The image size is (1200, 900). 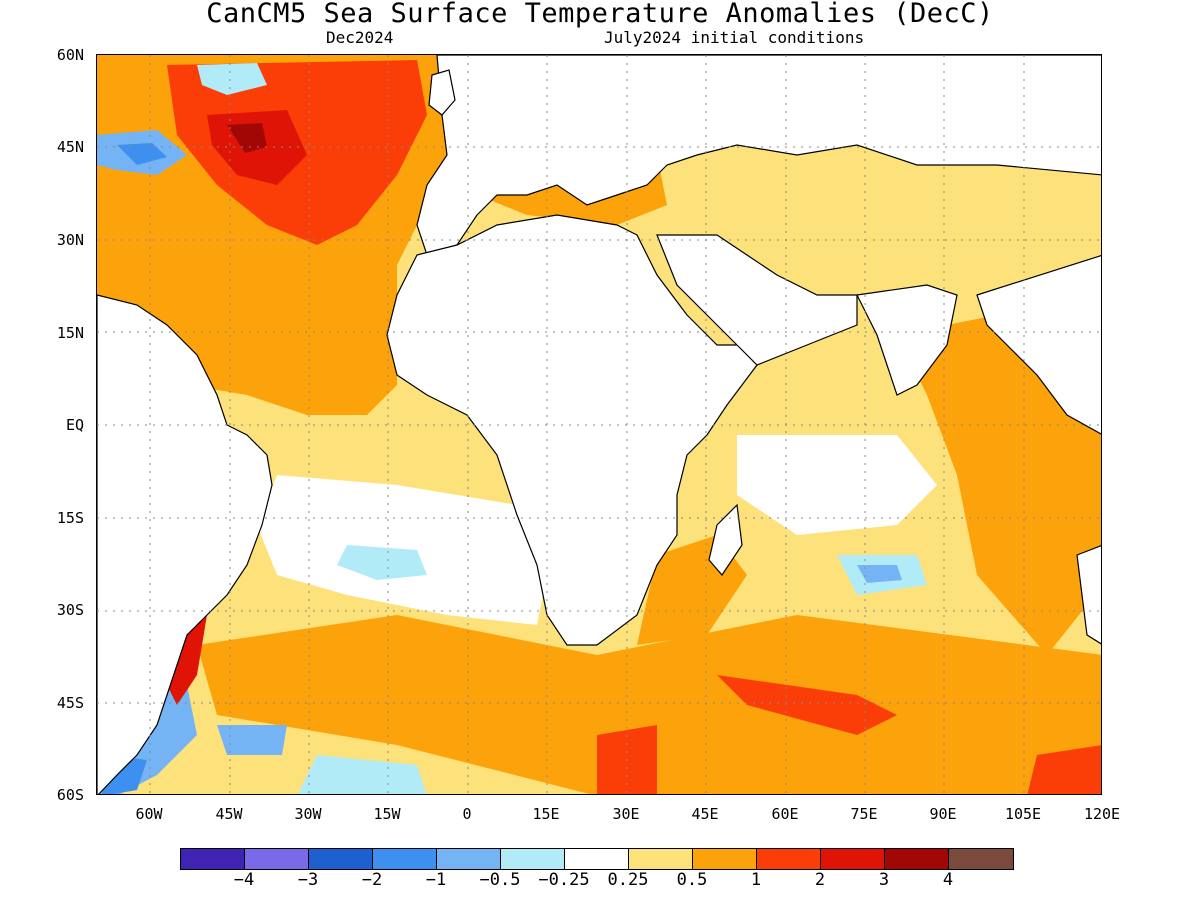 What do you see at coordinates (734, 37) in the screenshot?
I see `initial-conditions-label: July2024 initial conditions` at bounding box center [734, 37].